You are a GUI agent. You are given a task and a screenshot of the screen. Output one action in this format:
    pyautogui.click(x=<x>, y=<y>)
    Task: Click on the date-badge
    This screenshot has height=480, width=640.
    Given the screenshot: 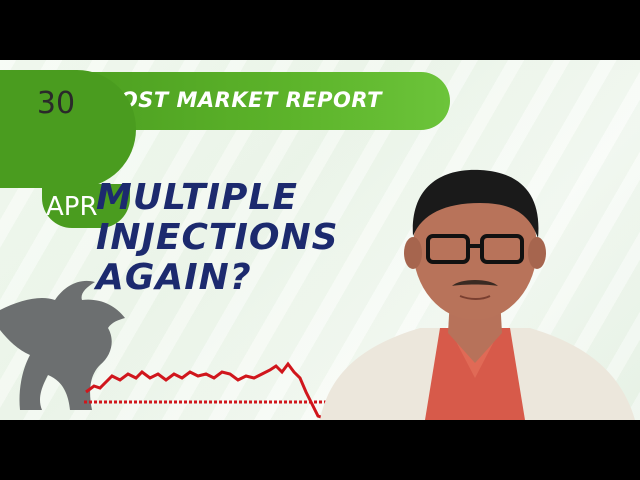 What is the action you would take?
    pyautogui.click(x=68, y=129)
    